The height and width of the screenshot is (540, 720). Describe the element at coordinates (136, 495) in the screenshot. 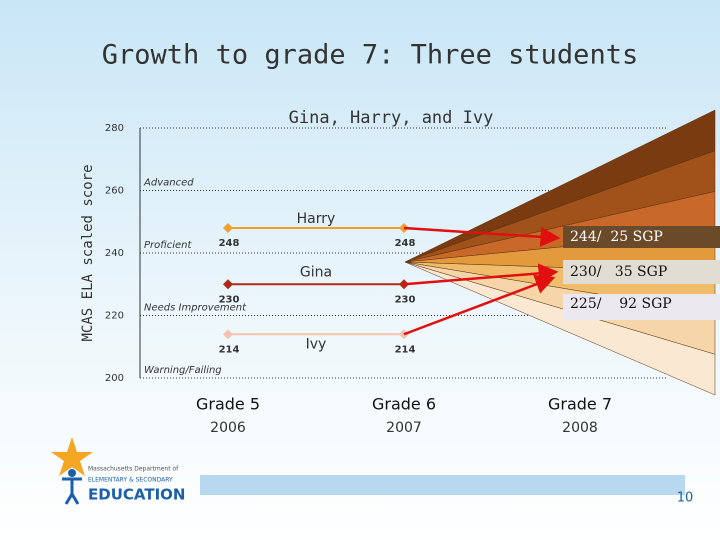

I see `logo-text: EDUCATION` at that location.